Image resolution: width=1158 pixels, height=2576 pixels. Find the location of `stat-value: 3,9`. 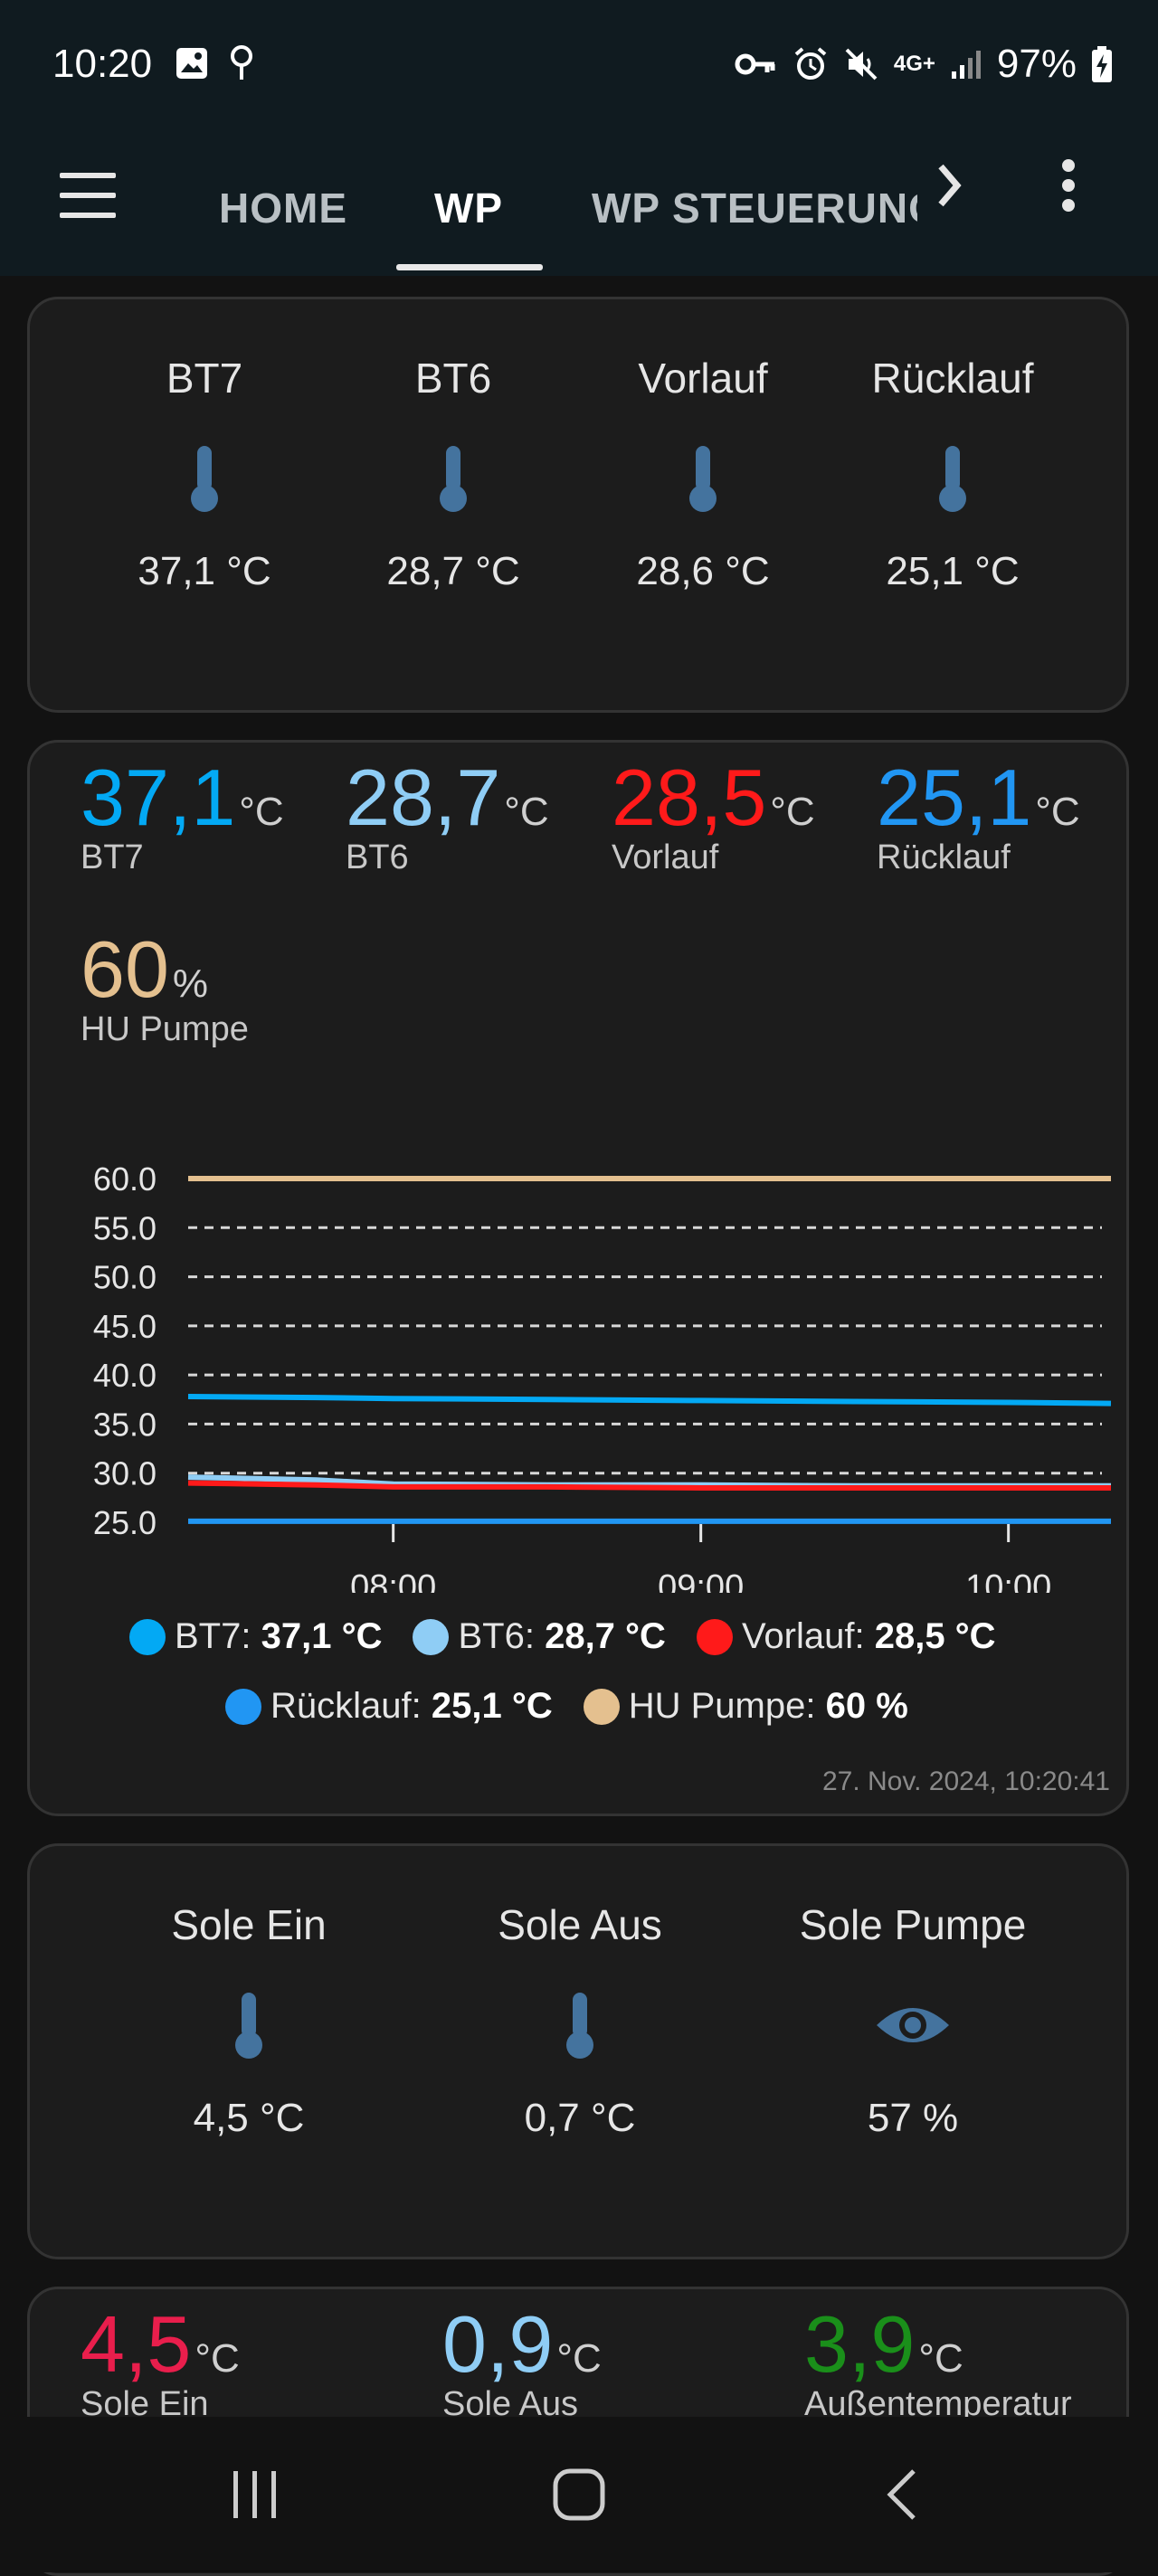

stat-value: 3,9 is located at coordinates (860, 2344).